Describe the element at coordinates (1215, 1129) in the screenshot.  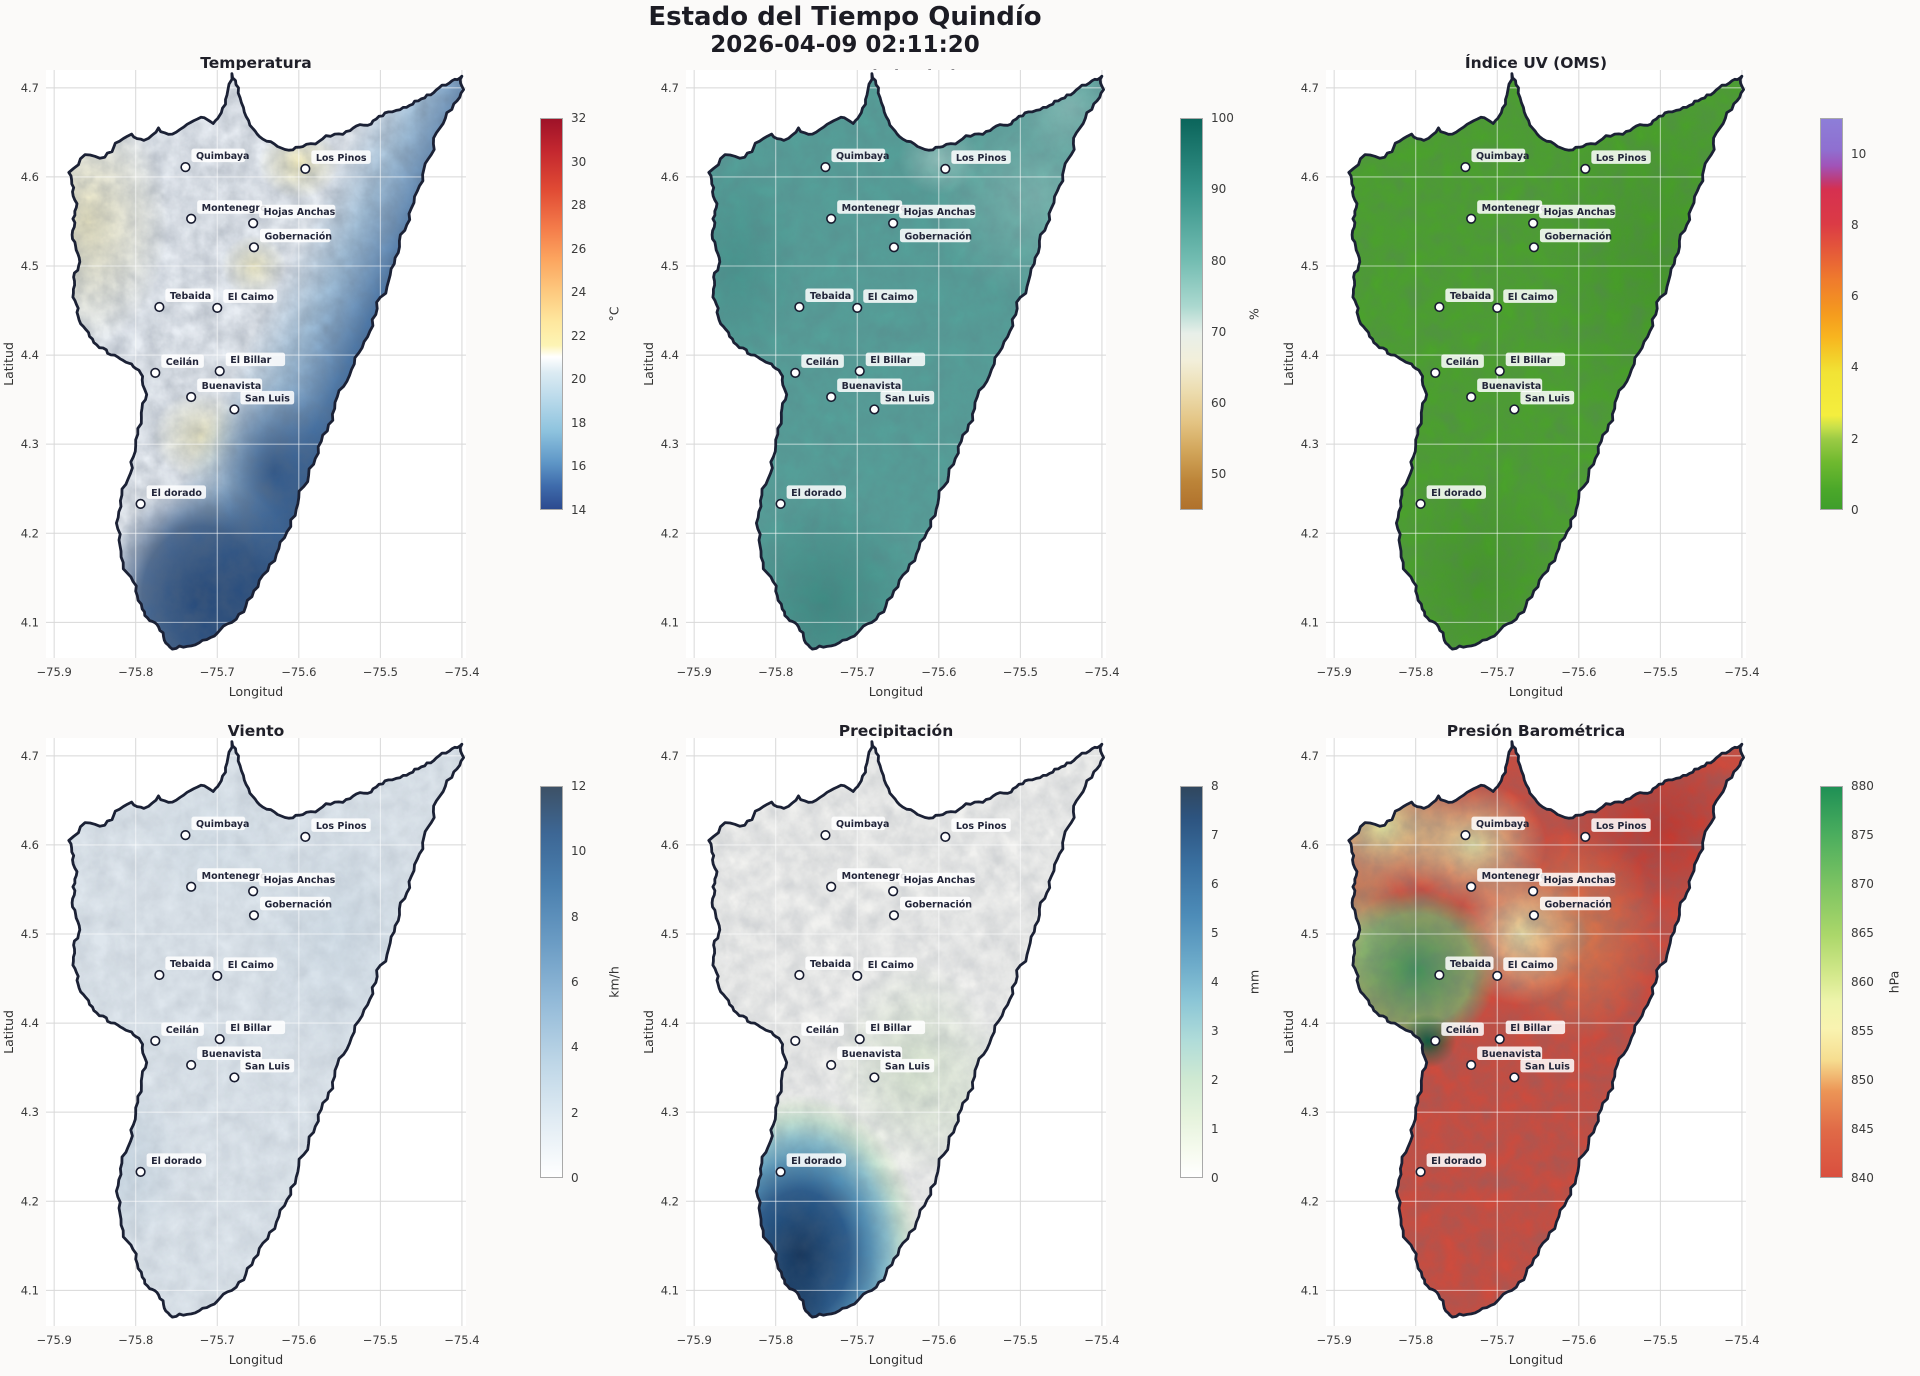
I see `colorbar-tick: 1` at that location.